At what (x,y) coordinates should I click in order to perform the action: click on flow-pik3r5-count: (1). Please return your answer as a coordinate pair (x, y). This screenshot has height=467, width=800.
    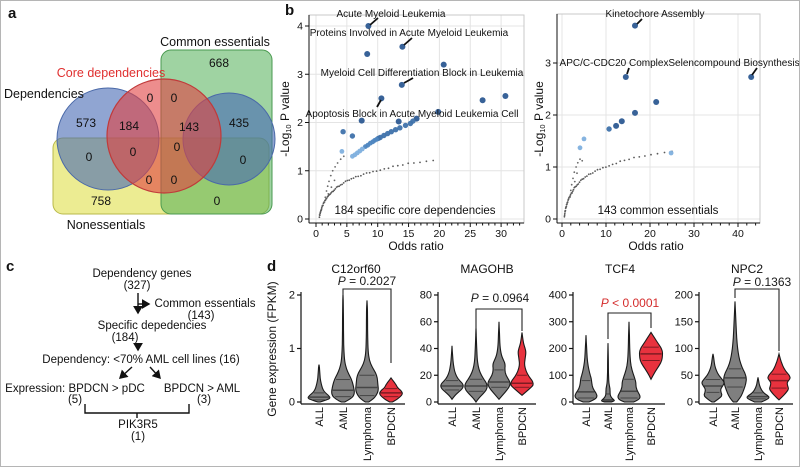
    Looking at the image, I should click on (138, 437).